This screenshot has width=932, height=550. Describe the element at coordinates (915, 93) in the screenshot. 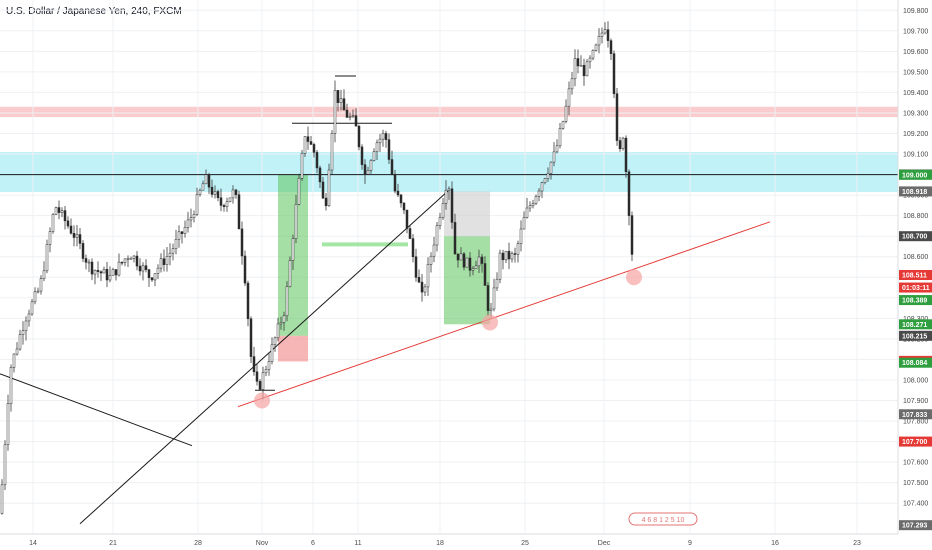

I see `price-tick-label: 109.400` at that location.